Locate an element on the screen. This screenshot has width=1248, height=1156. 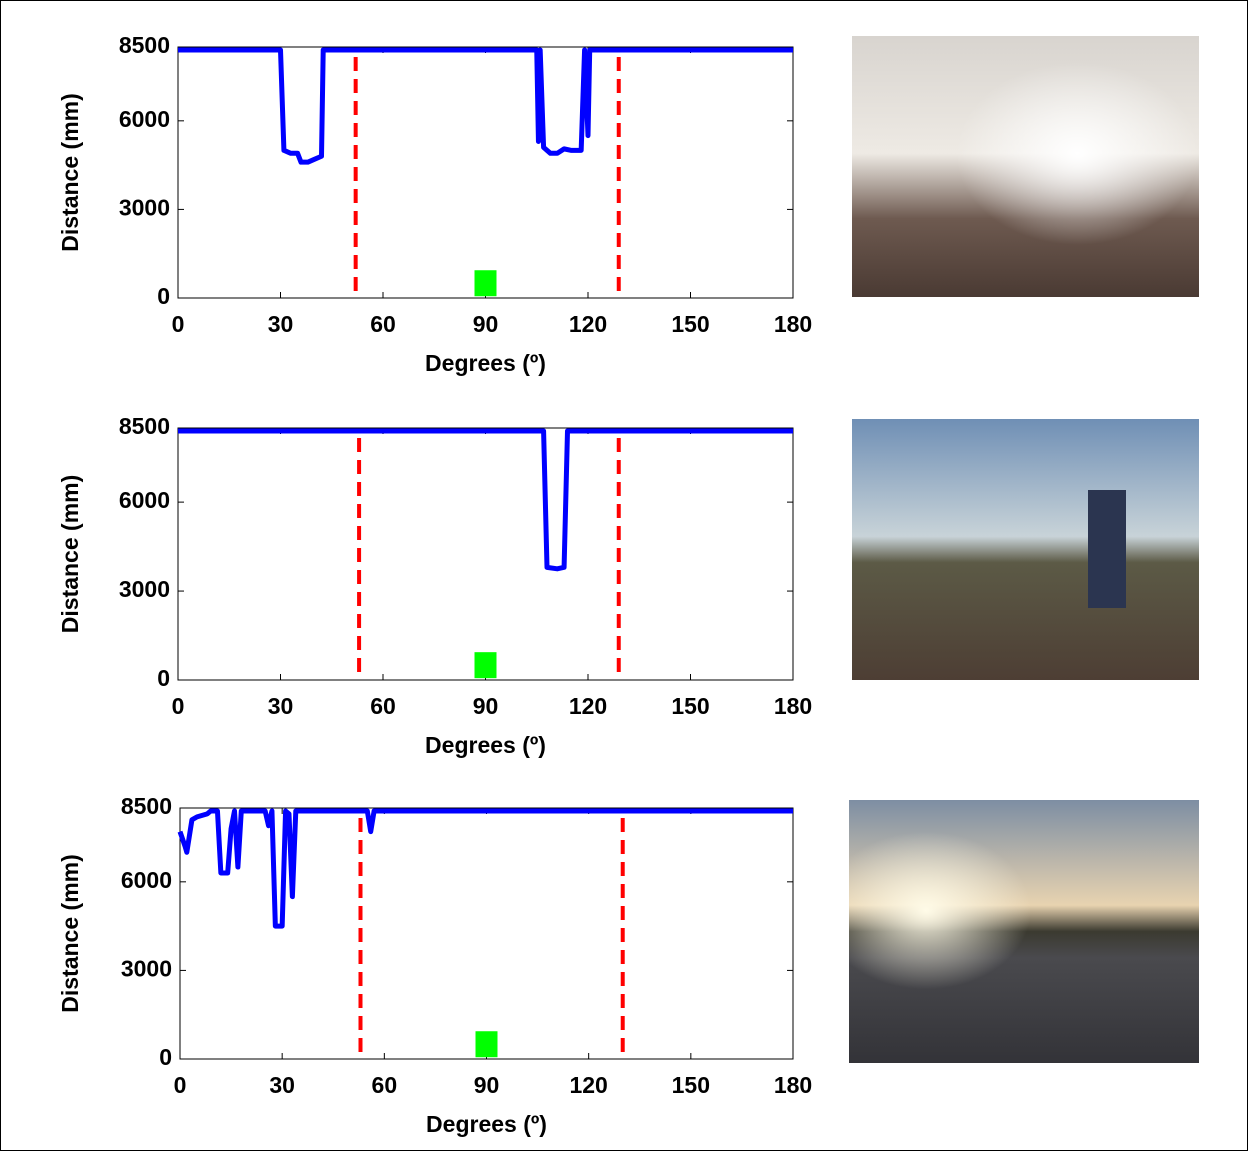
photo-person is located at coordinates (1107, 549).